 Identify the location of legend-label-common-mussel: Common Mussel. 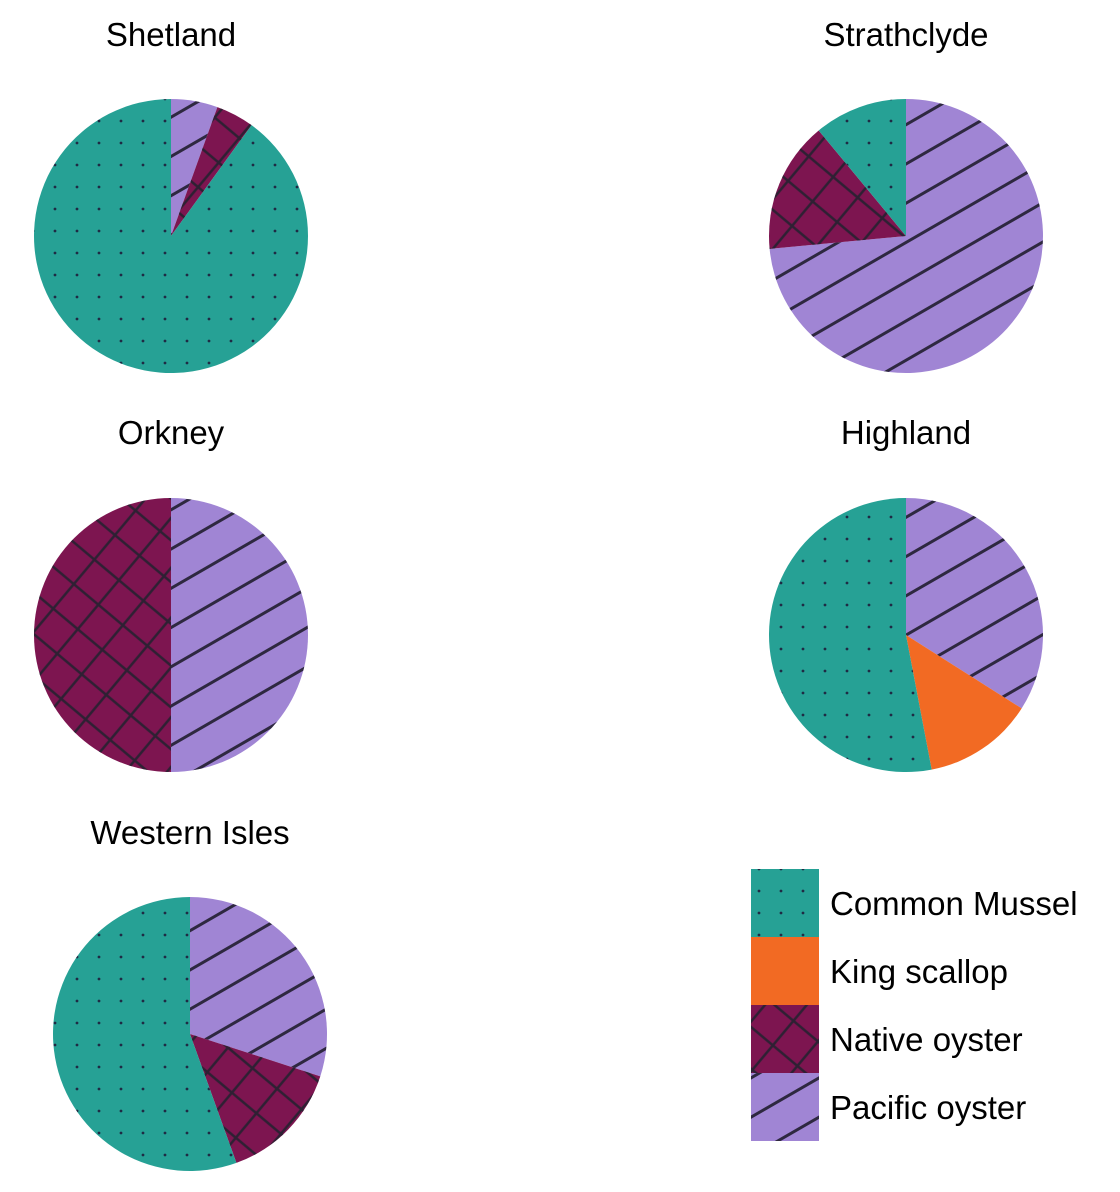
(954, 903).